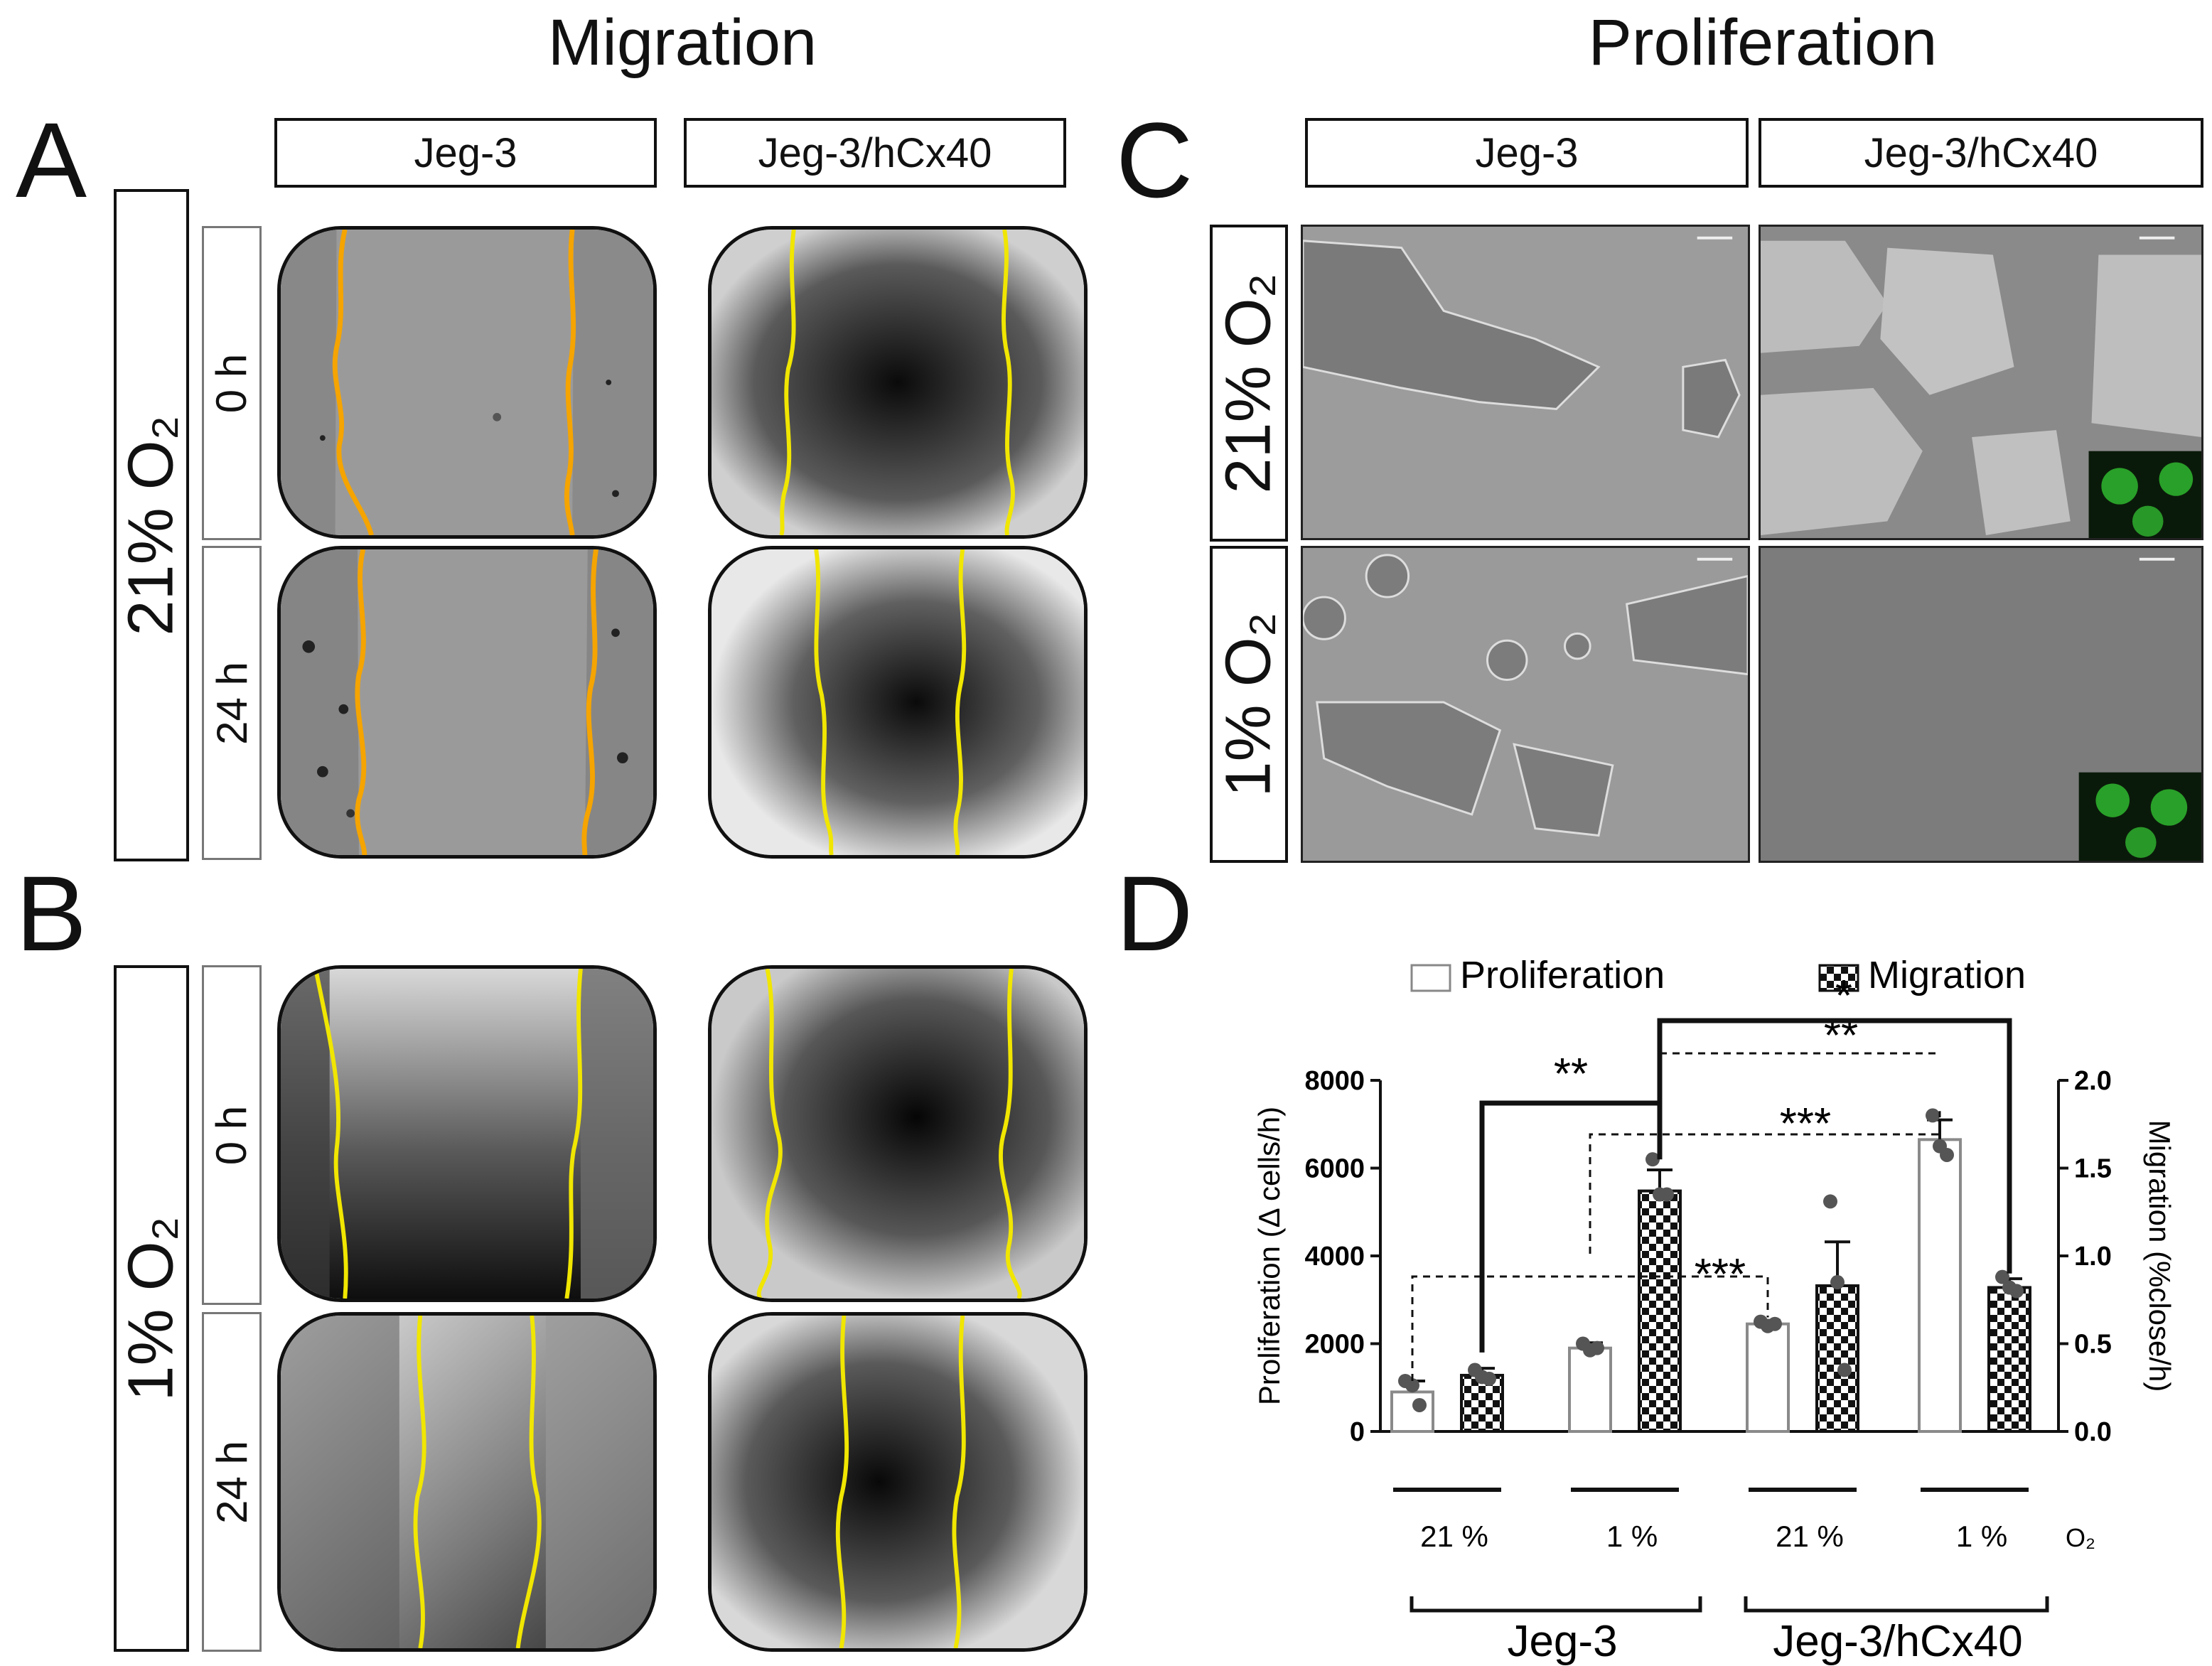  I want to click on panel-a-time-0h: 0 h, so click(232, 383).